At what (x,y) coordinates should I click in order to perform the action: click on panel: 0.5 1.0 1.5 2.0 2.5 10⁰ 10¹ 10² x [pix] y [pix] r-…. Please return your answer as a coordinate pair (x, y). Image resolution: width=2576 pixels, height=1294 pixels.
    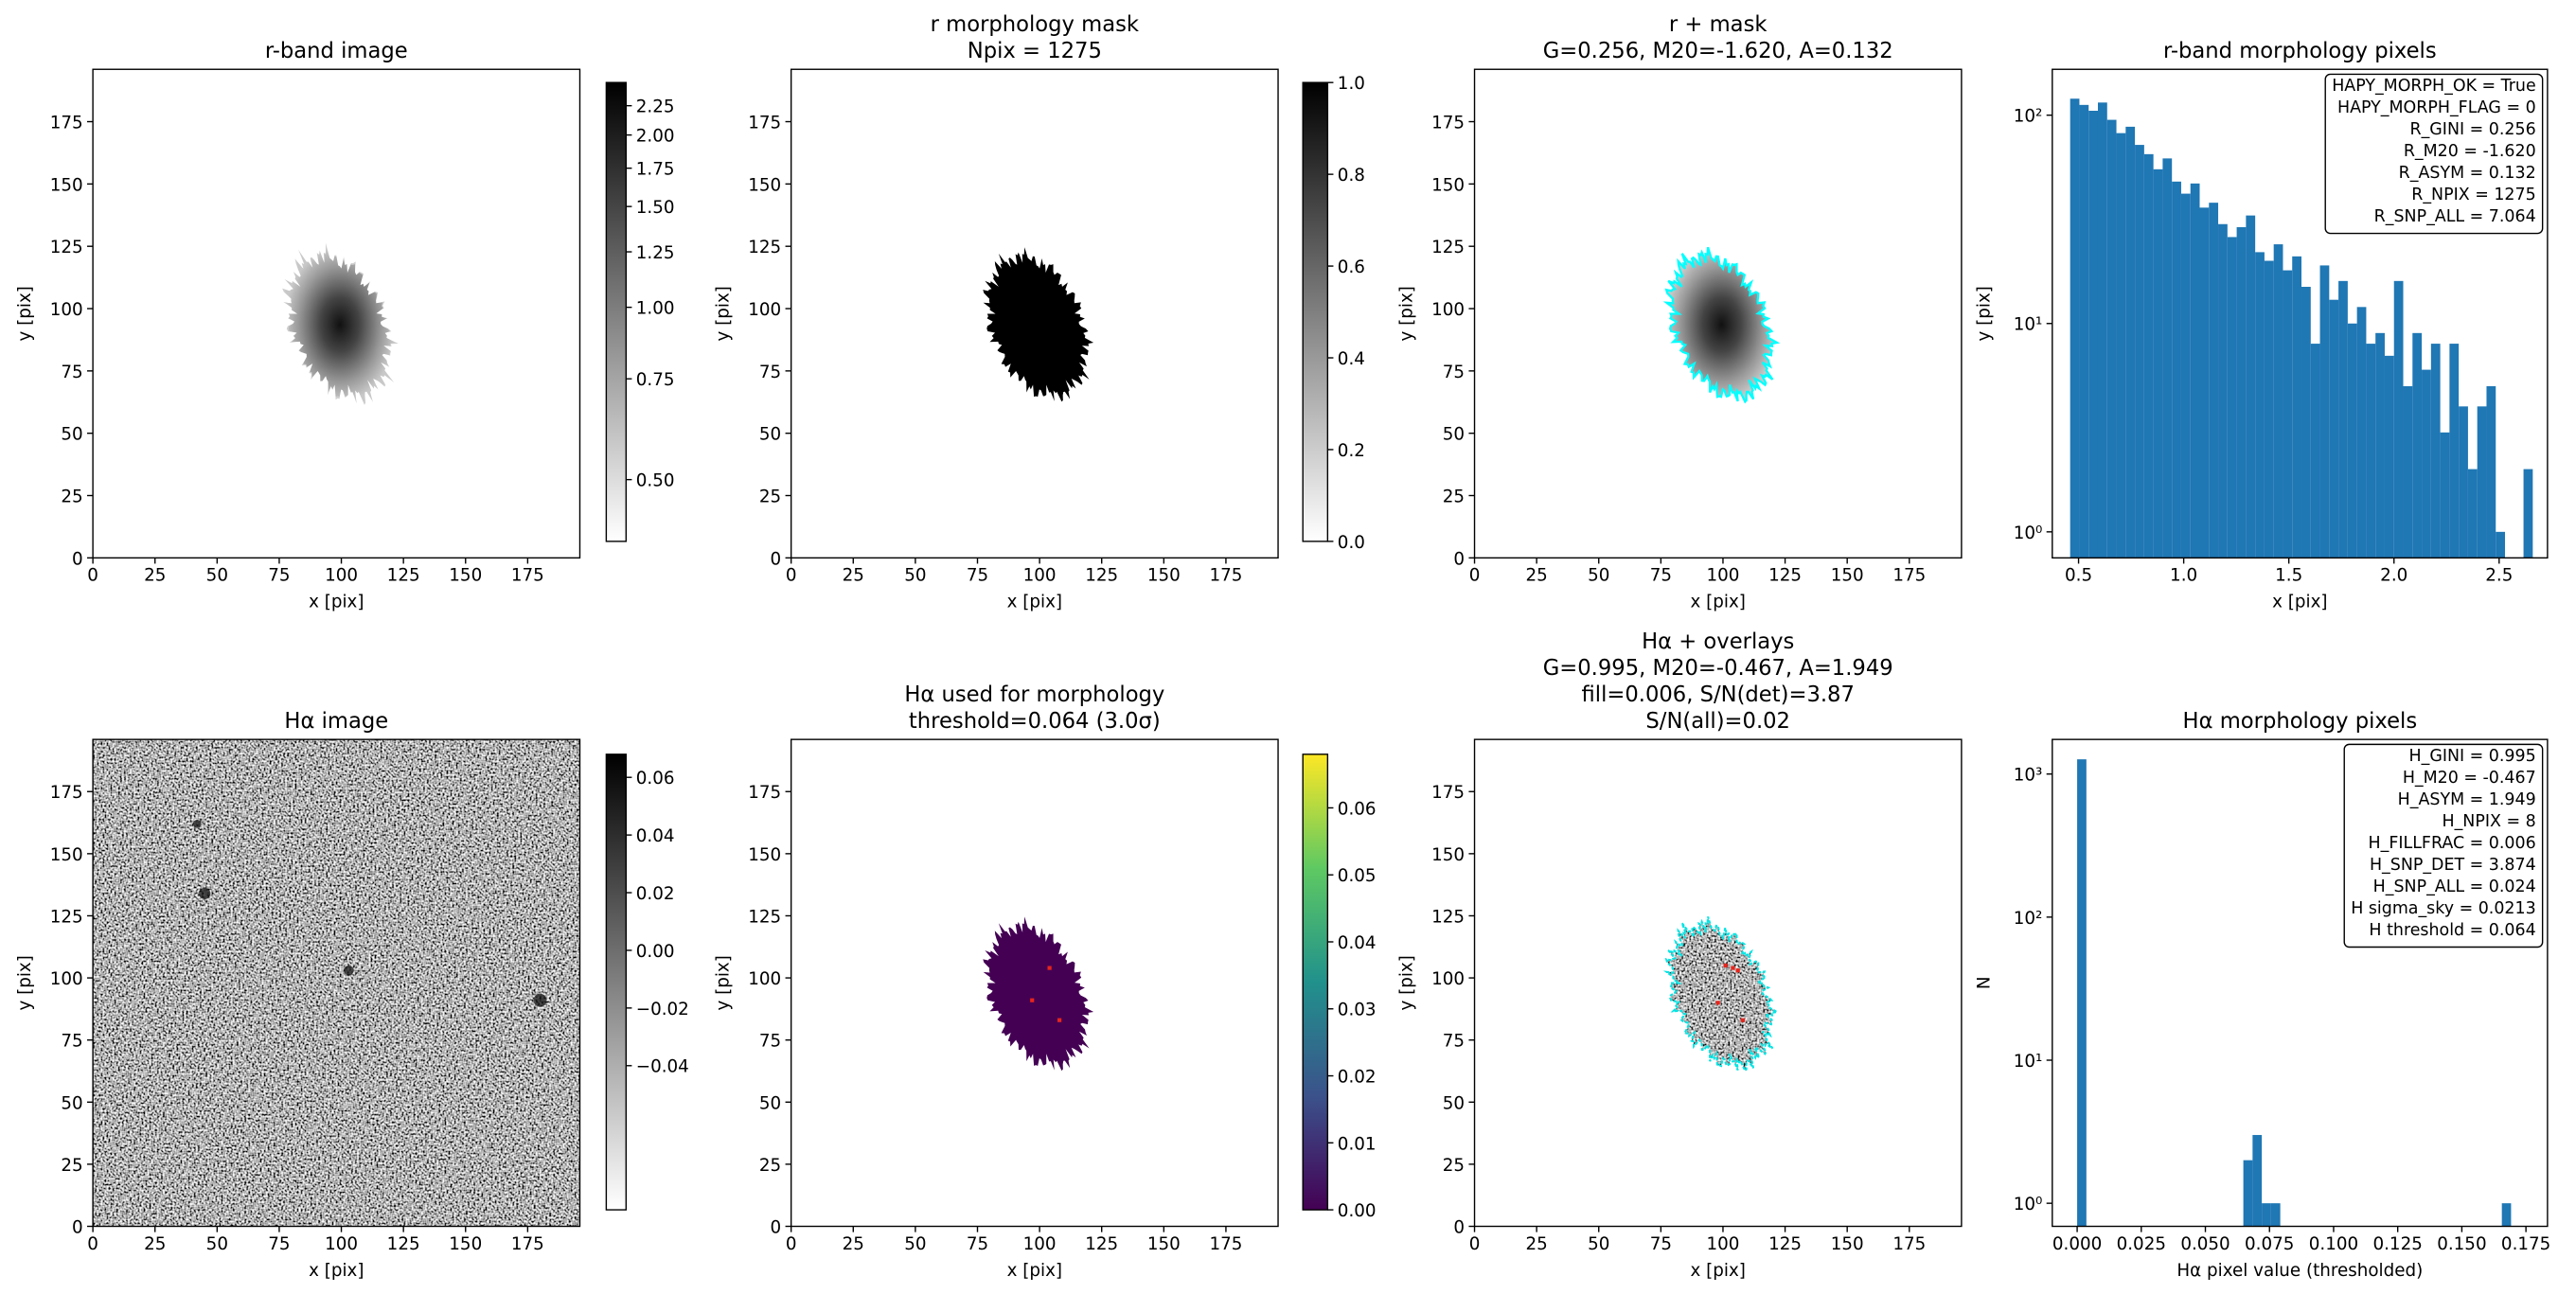
    Looking at the image, I should click on (2262, 325).